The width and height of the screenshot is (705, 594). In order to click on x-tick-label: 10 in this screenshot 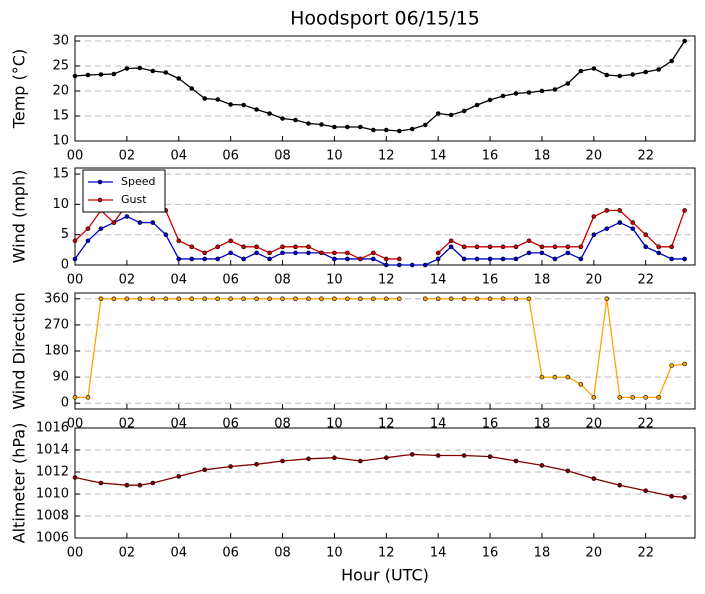, I will do `click(334, 553)`.